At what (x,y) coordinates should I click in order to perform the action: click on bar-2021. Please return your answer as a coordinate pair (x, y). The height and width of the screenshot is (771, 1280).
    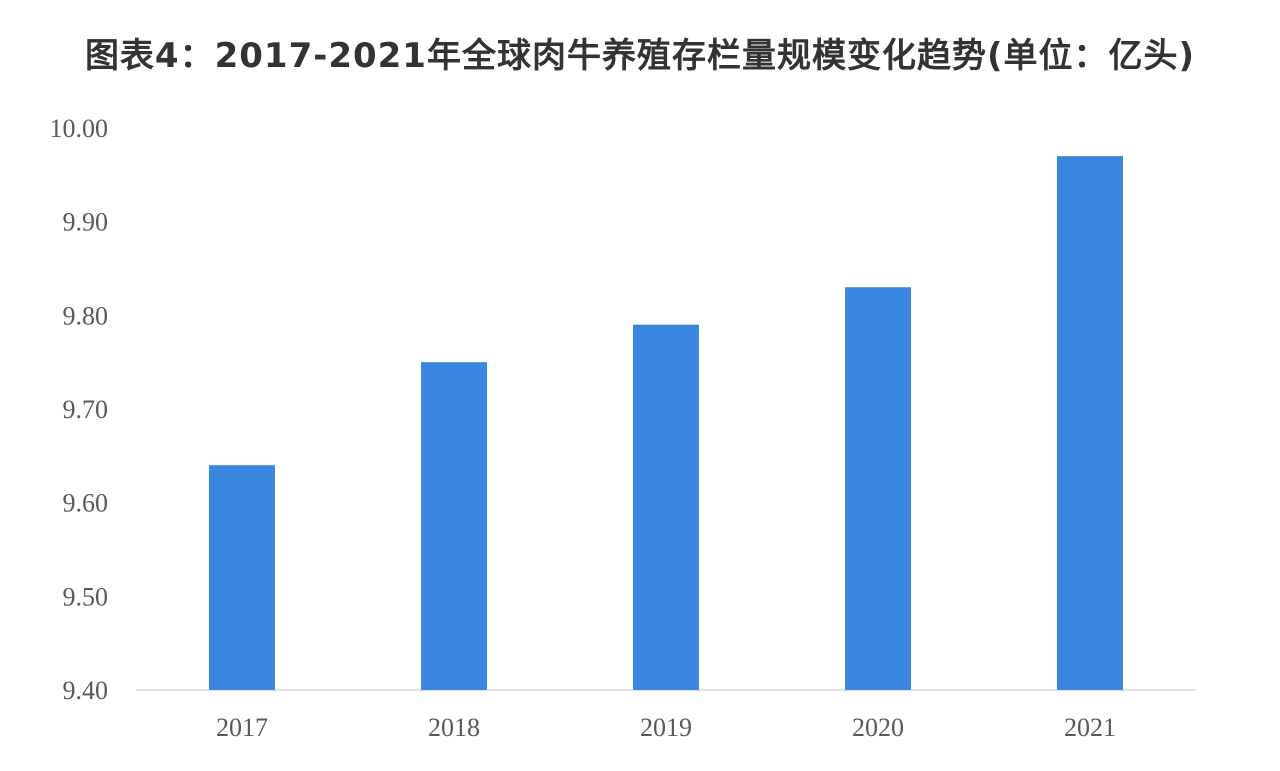
    Looking at the image, I should click on (1090, 423).